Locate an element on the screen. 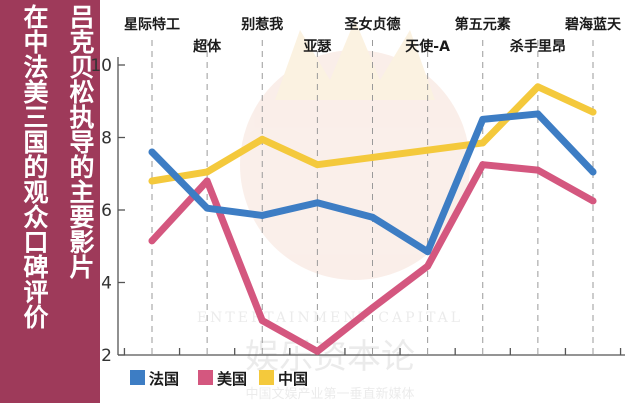  y-tick-label-2: 2 is located at coordinates (106, 356).